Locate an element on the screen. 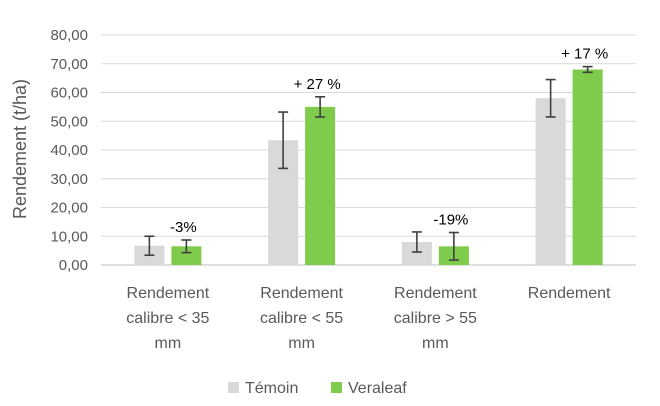 The image size is (660, 406). legend: Témoin Veraleaf is located at coordinates (317, 388).